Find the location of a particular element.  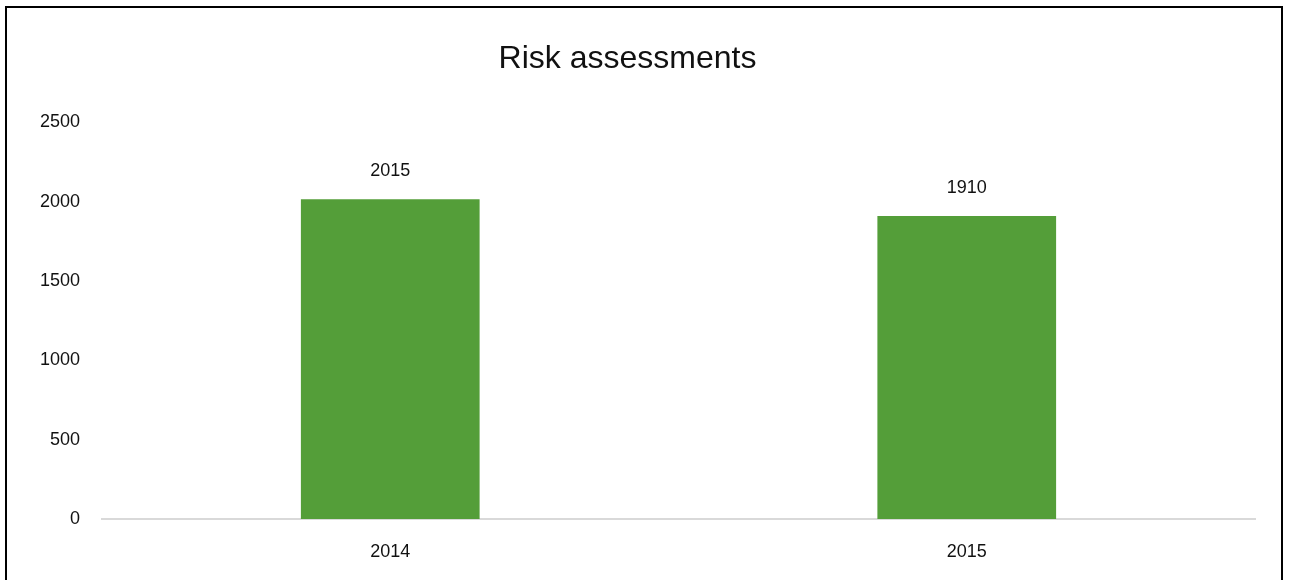

y-tick-label: 1000 is located at coordinates (59, 359).